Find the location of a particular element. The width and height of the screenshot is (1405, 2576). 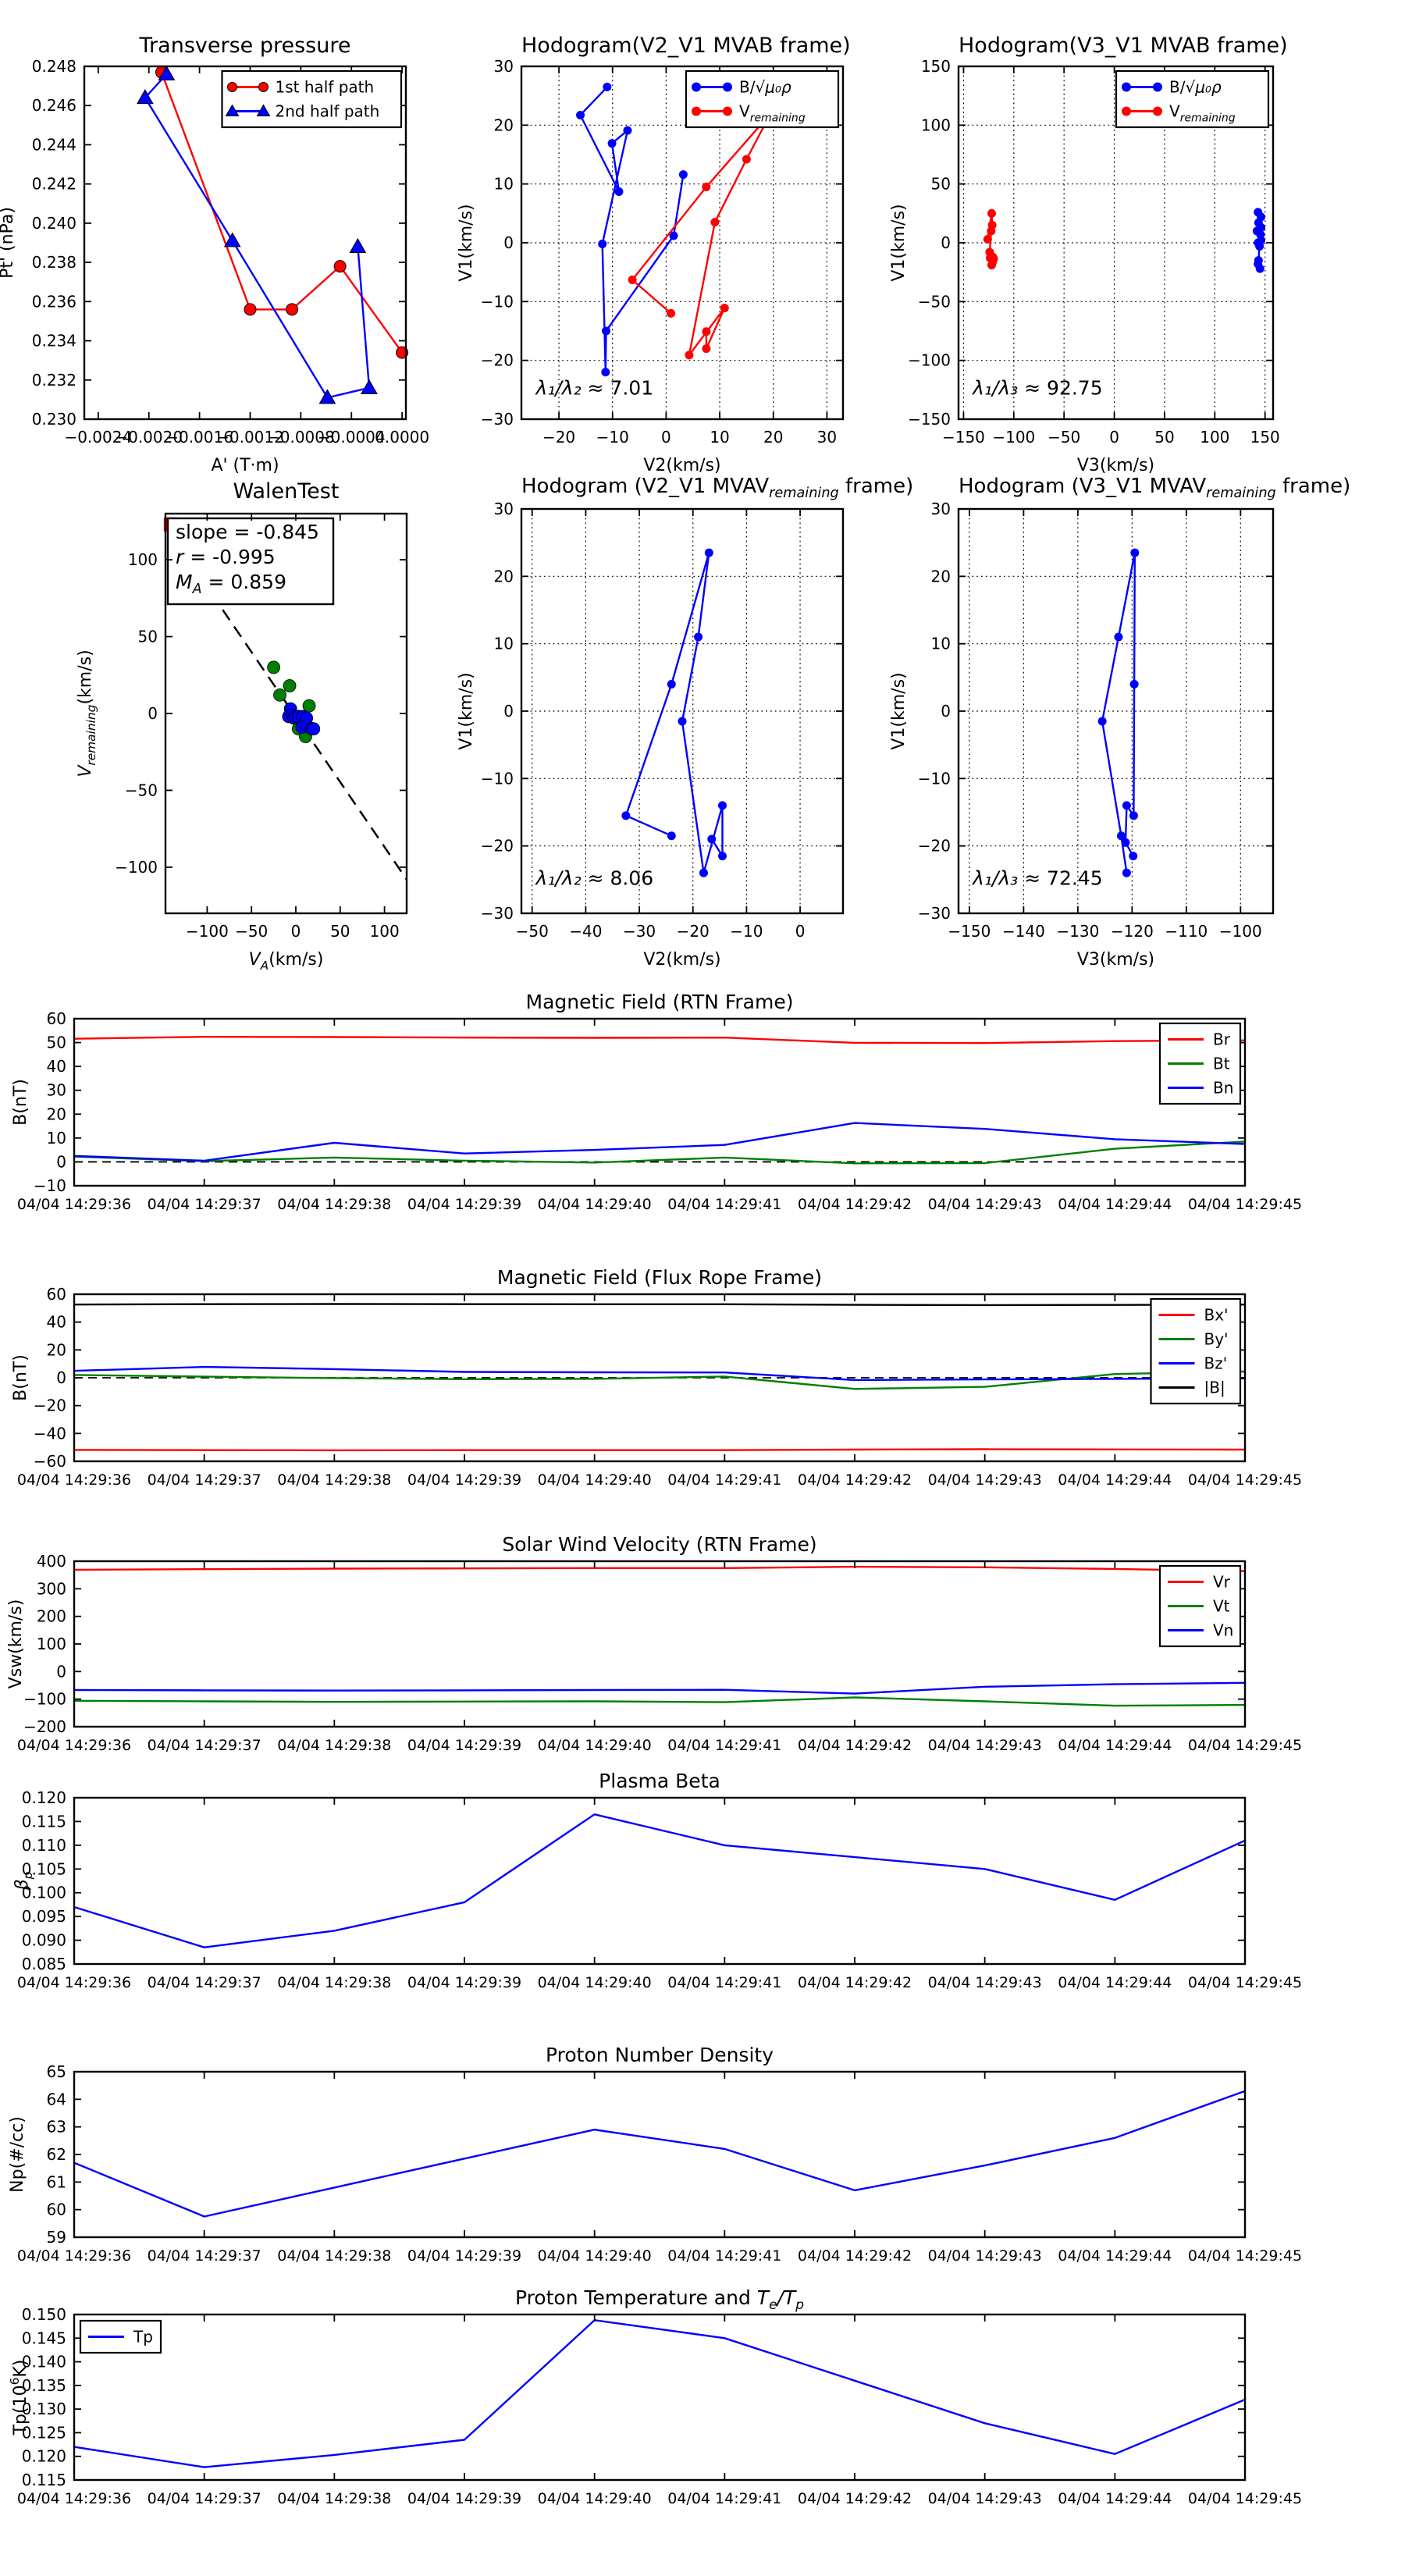

svg-text: 30 is located at coordinates (941, 509).